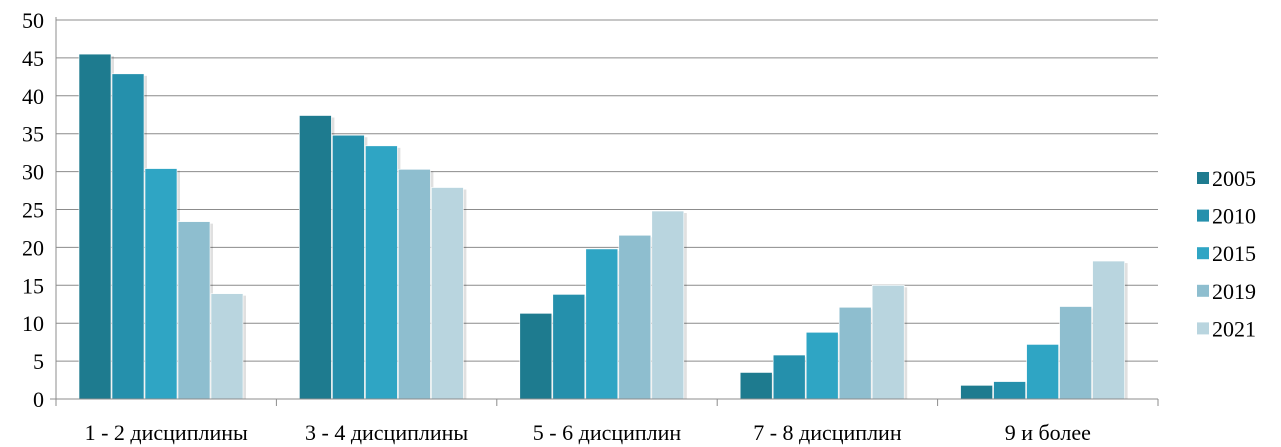 The width and height of the screenshot is (1281, 447). What do you see at coordinates (33, 134) in the screenshot?
I see `y-tick-label: 35` at bounding box center [33, 134].